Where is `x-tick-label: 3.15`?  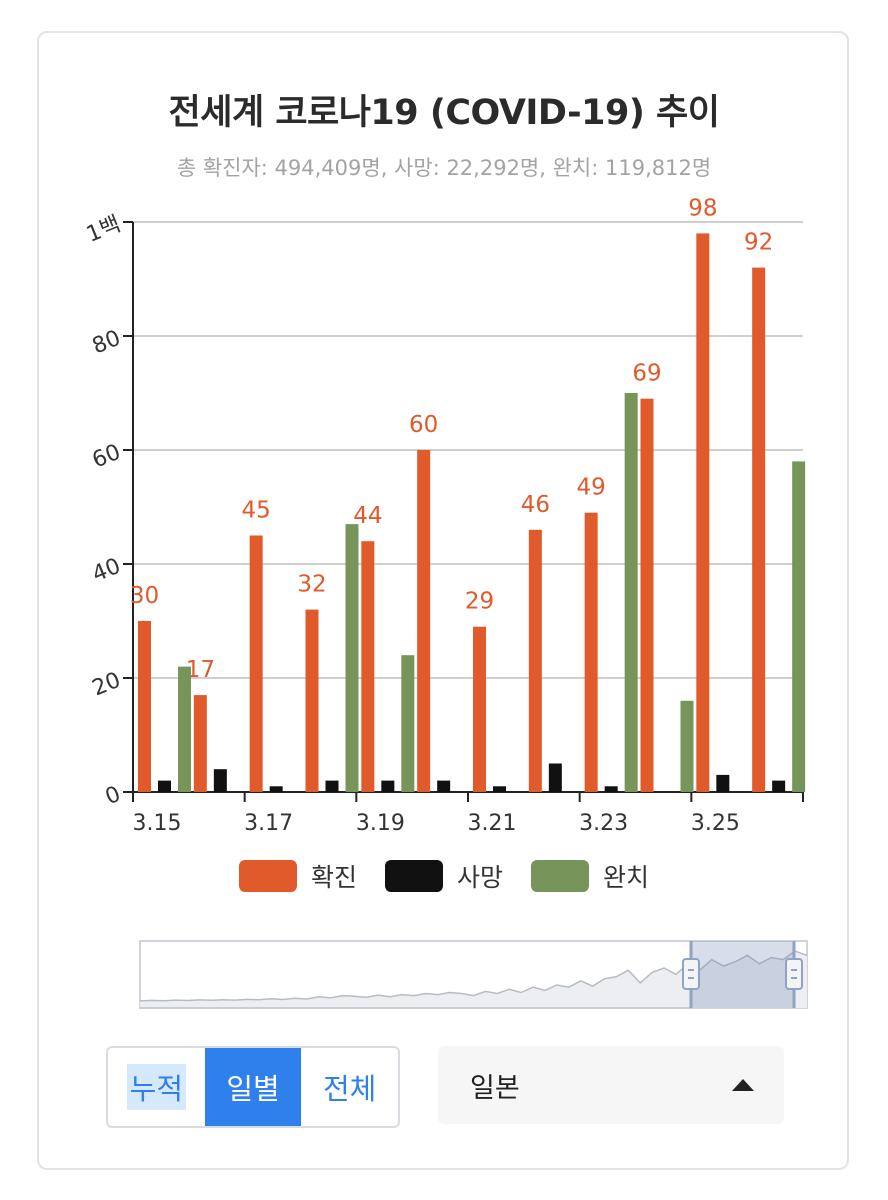 x-tick-label: 3.15 is located at coordinates (157, 823).